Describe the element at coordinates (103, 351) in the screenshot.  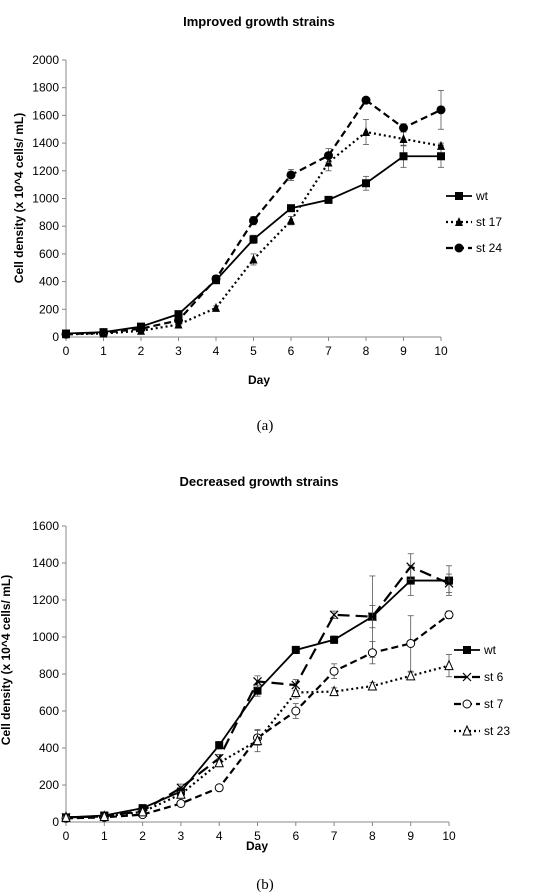
I see `chart-a-x-tick-label: 1` at that location.